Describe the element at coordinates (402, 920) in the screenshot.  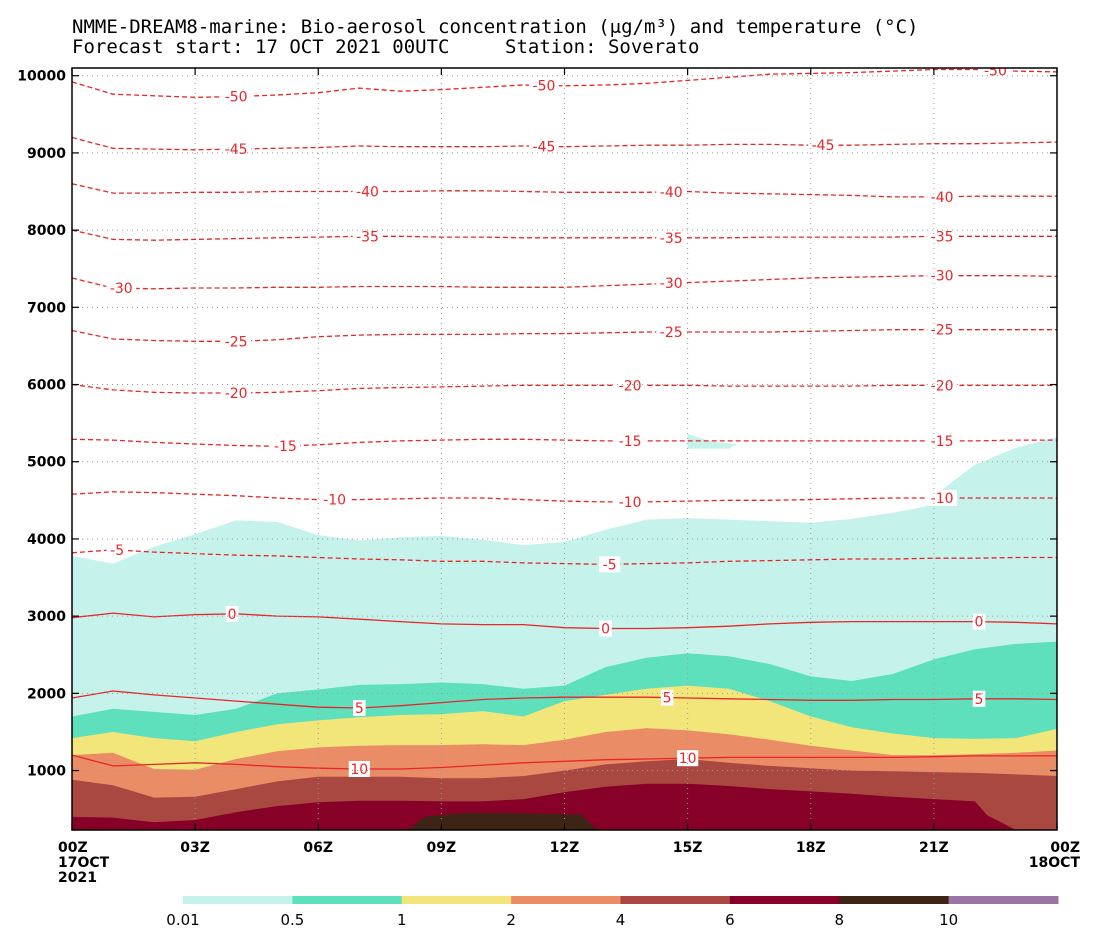
I see `colorbar-label: 1` at that location.